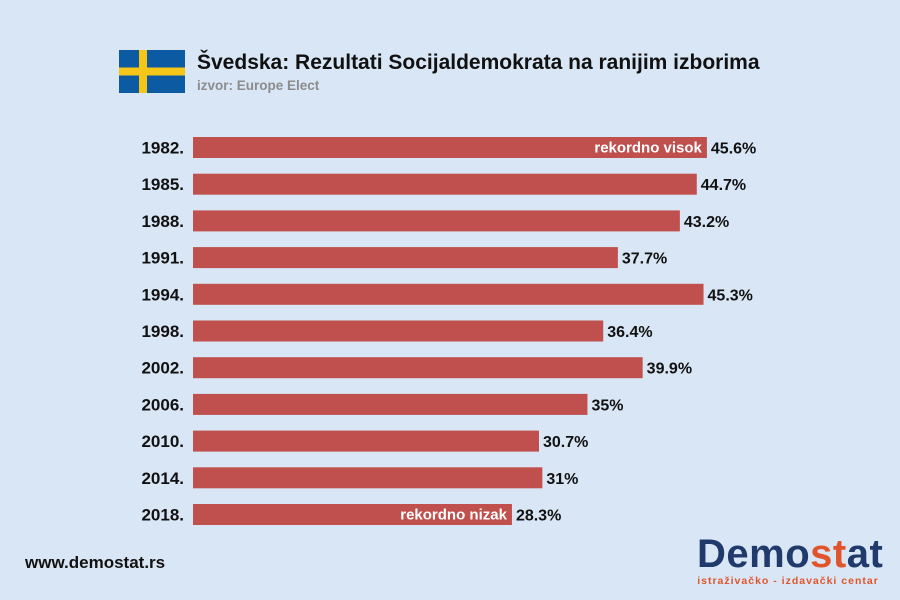 The height and width of the screenshot is (600, 900). I want to click on data-label: 43.2%, so click(706, 222).